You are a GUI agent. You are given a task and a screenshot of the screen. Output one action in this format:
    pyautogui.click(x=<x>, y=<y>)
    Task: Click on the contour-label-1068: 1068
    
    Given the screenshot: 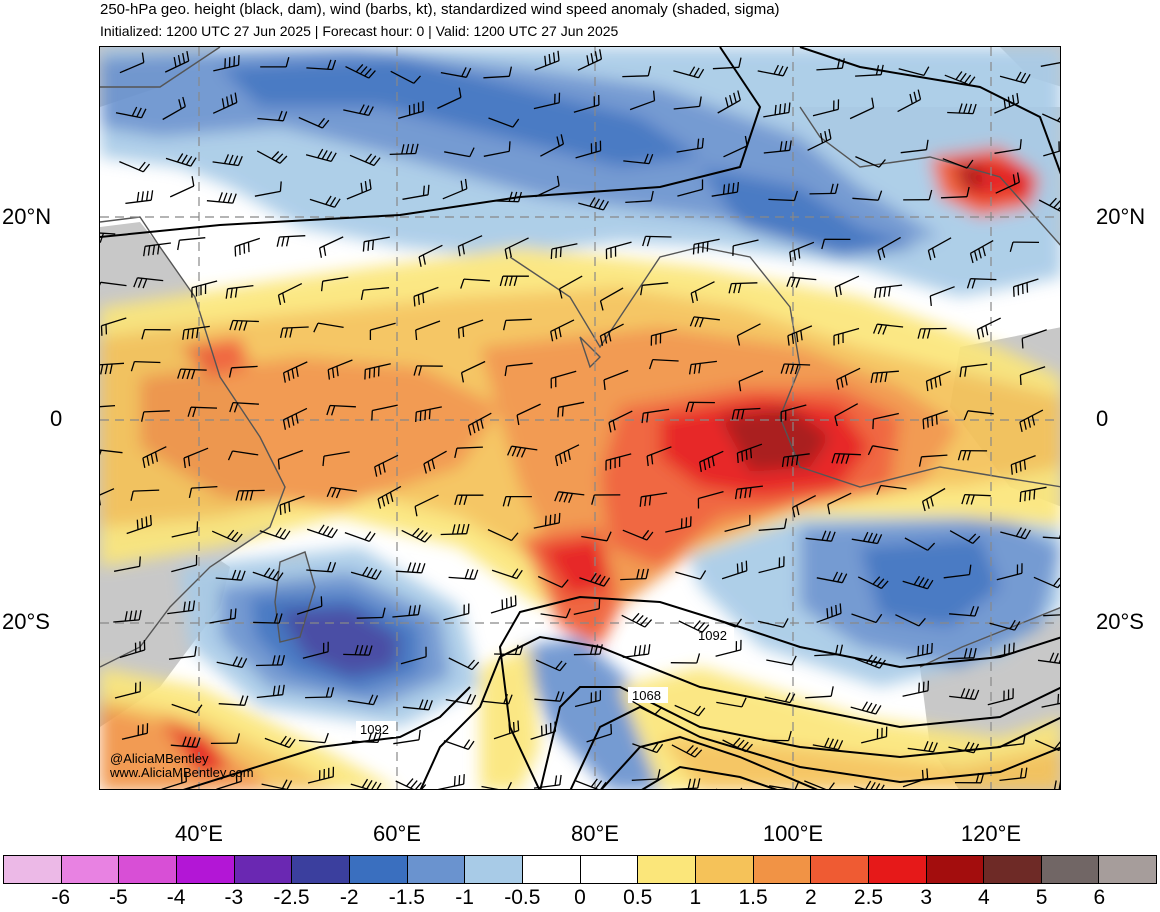 What is the action you would take?
    pyautogui.click(x=646, y=695)
    